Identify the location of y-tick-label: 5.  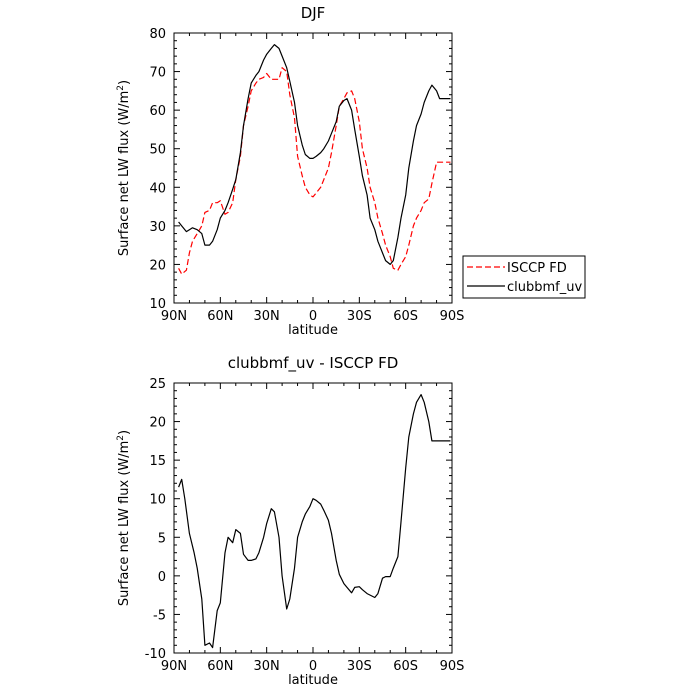
(162, 538).